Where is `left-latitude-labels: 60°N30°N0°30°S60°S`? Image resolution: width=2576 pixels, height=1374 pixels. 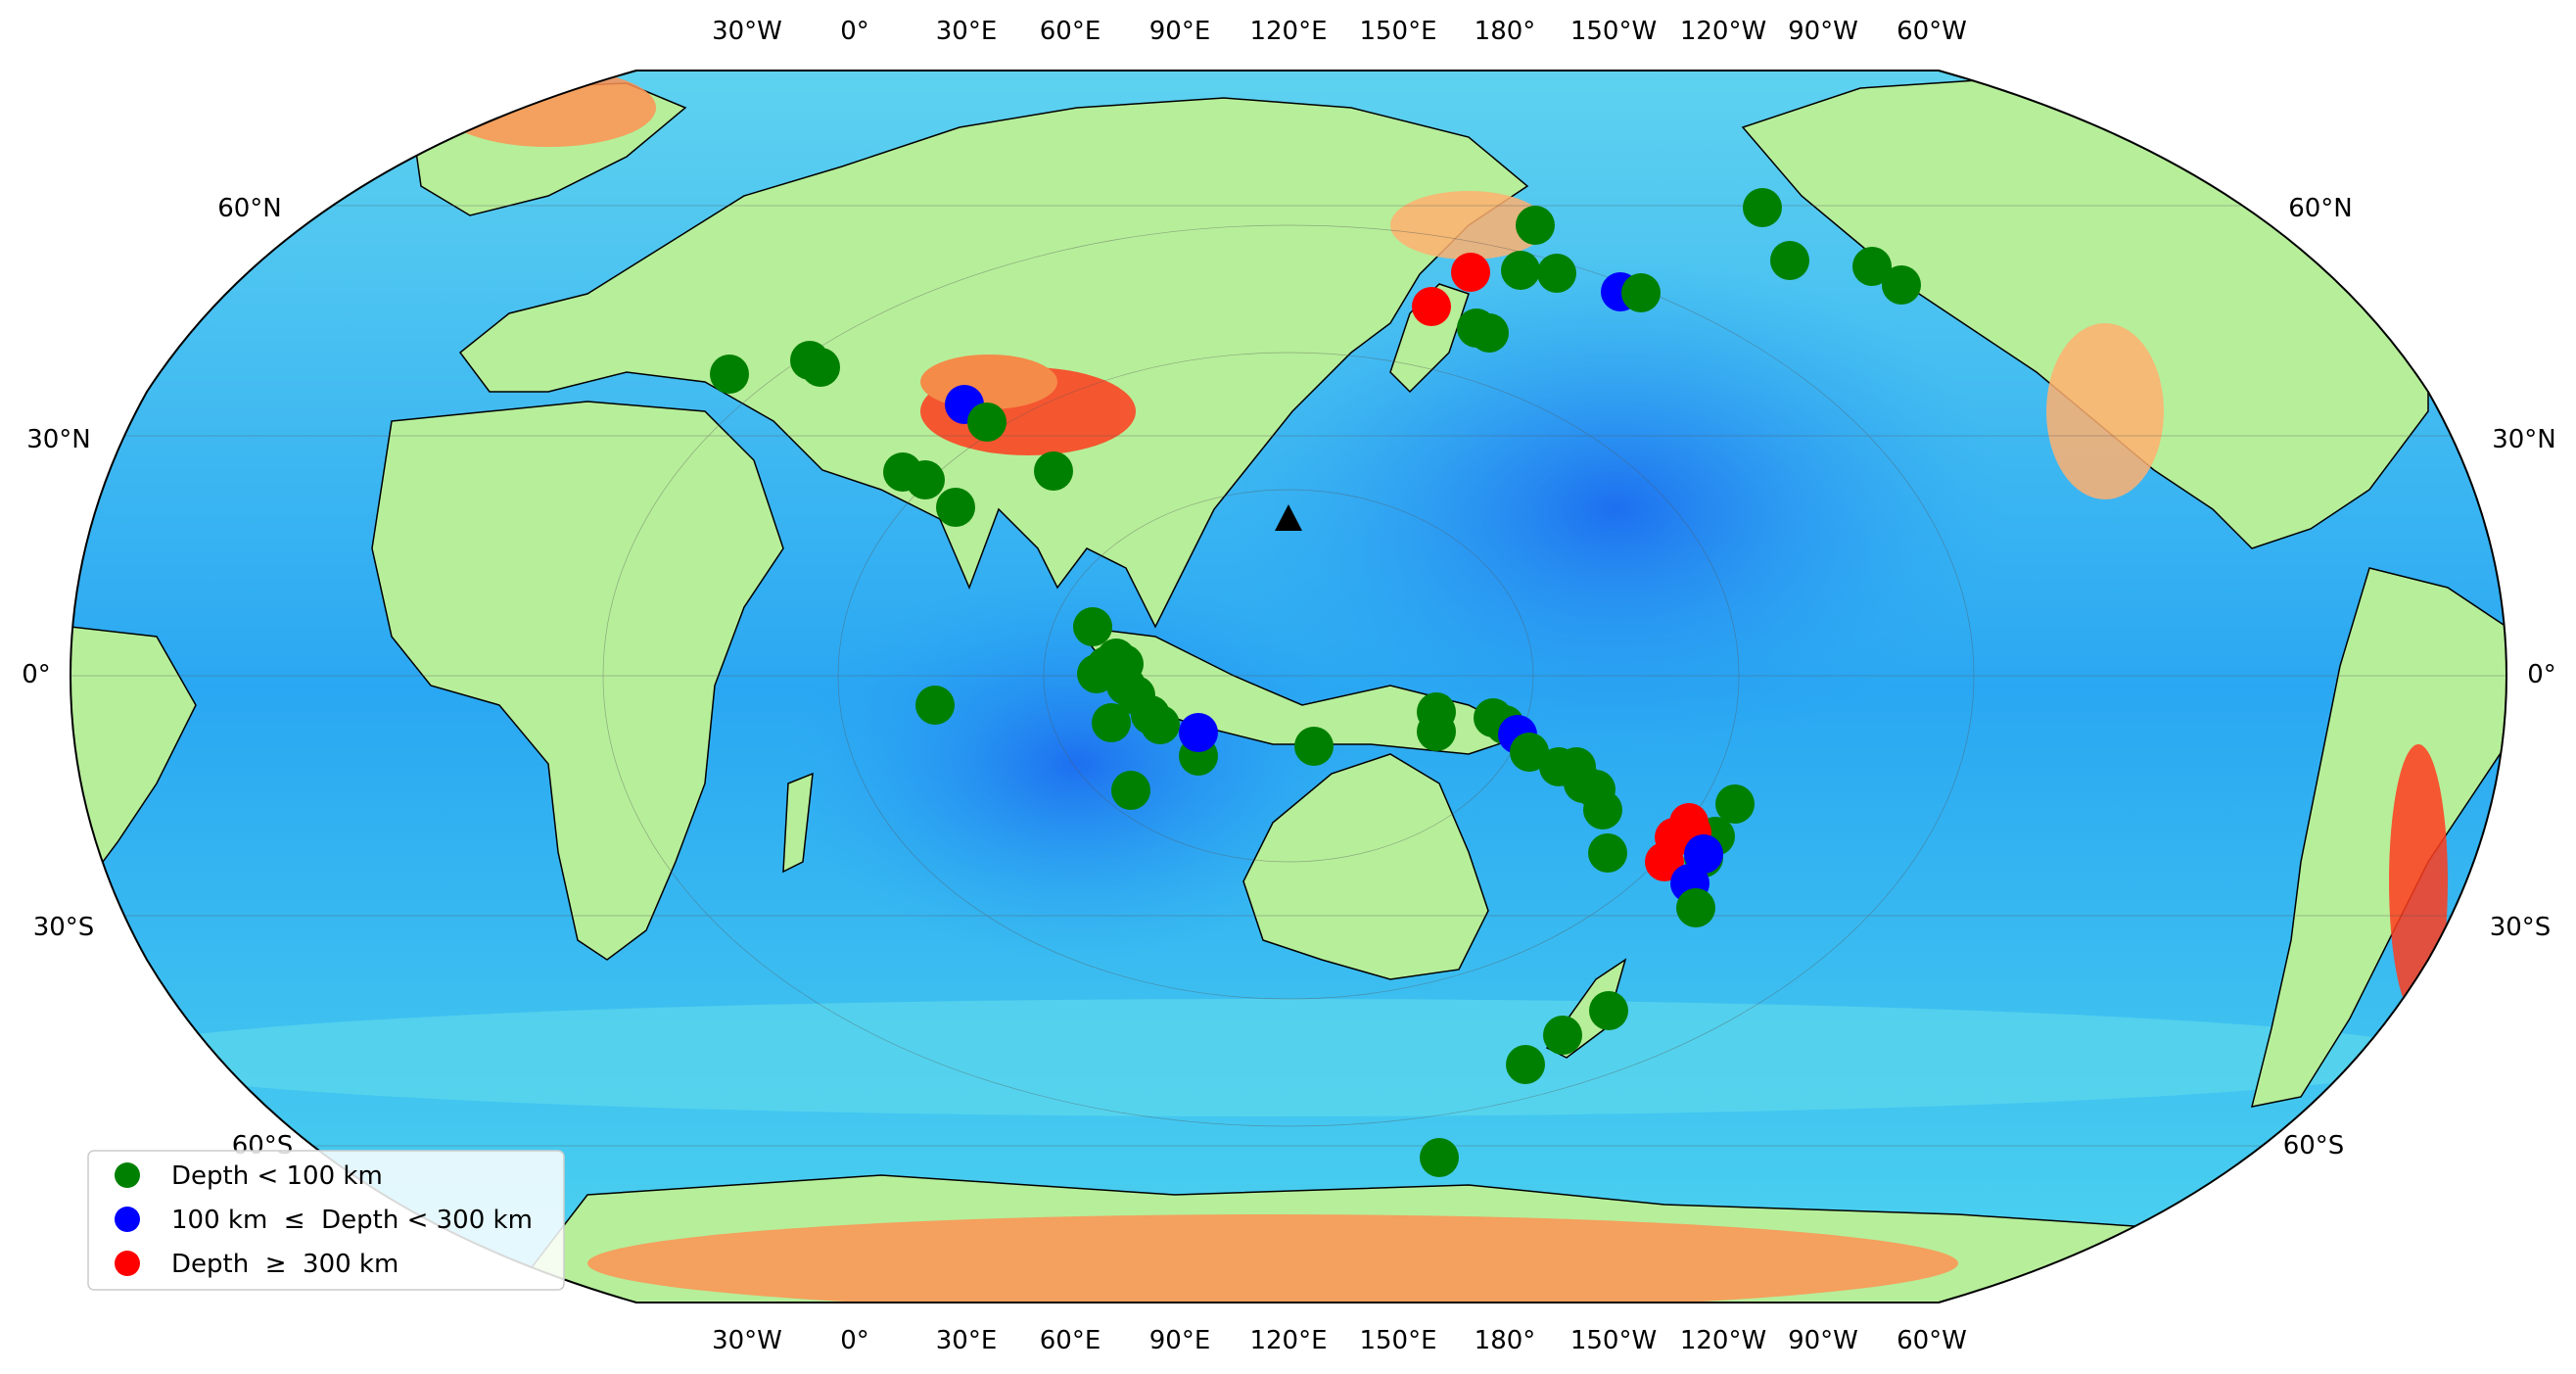
left-latitude-labels: 60°N30°N0°30°S60°S is located at coordinates (157, 677).